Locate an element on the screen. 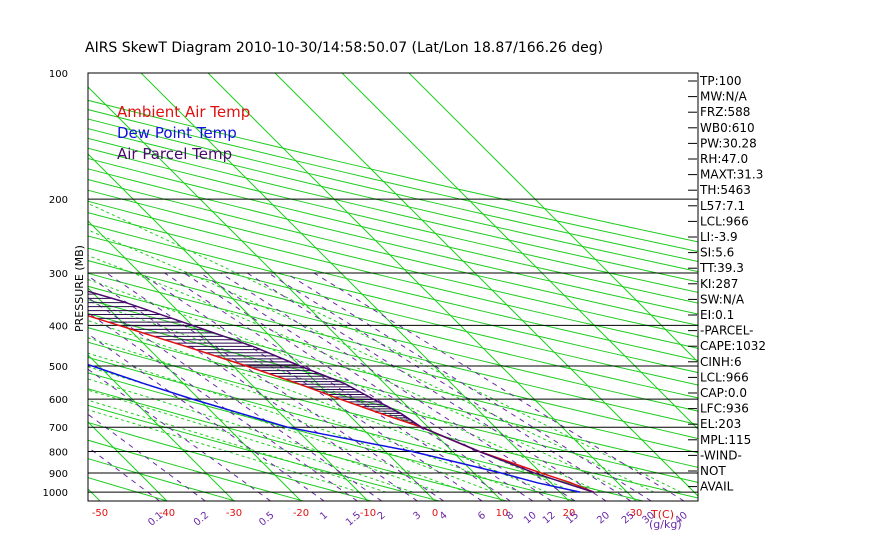 This screenshot has height=560, width=870. legend-item-parcel: Air Parcel Temp is located at coordinates (174, 154).